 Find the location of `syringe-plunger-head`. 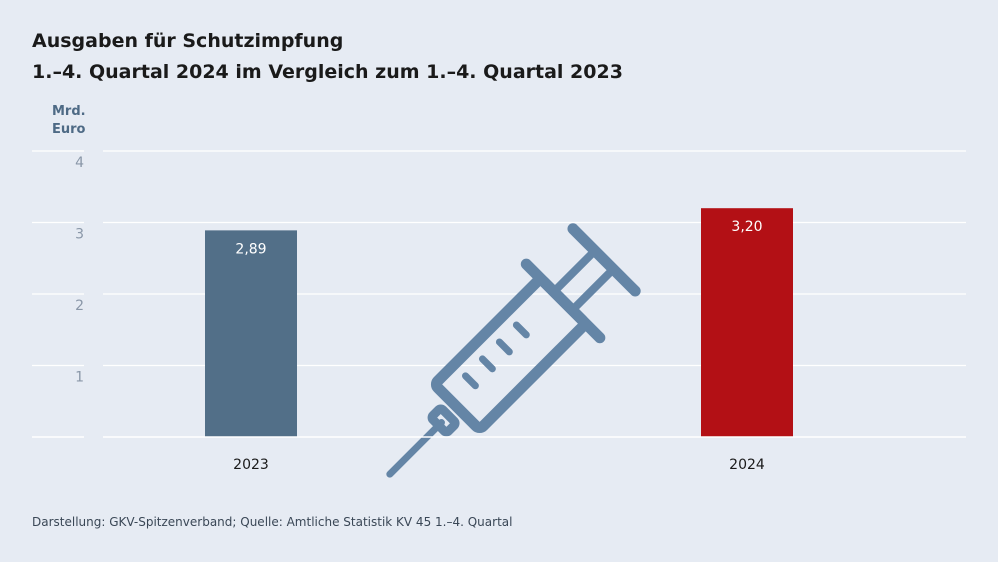

syringe-plunger-head is located at coordinates (604, 260).